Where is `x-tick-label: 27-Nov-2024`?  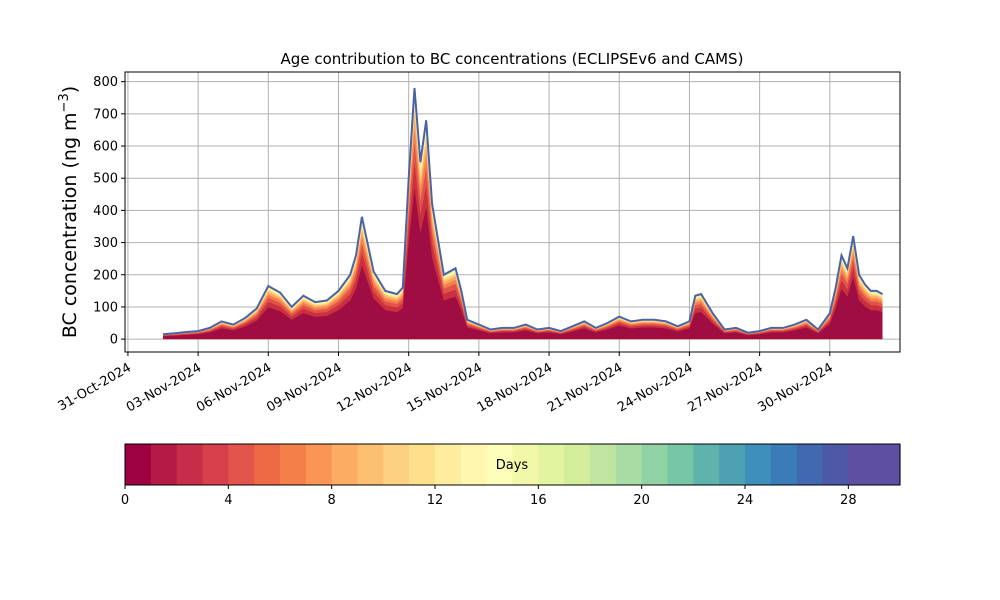
x-tick-label: 27-Nov-2024 is located at coordinates (725, 387).